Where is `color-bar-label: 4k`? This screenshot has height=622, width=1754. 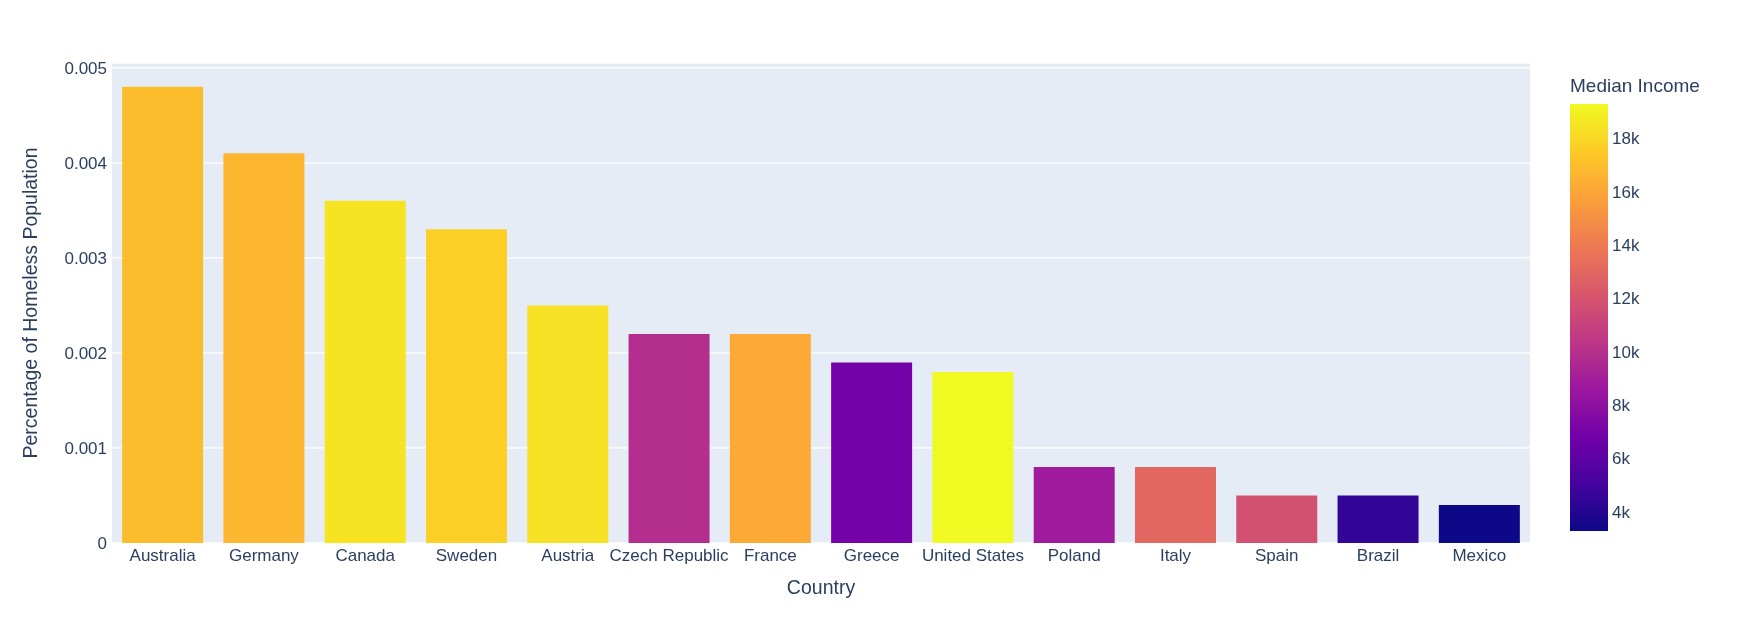 color-bar-label: 4k is located at coordinates (1621, 512).